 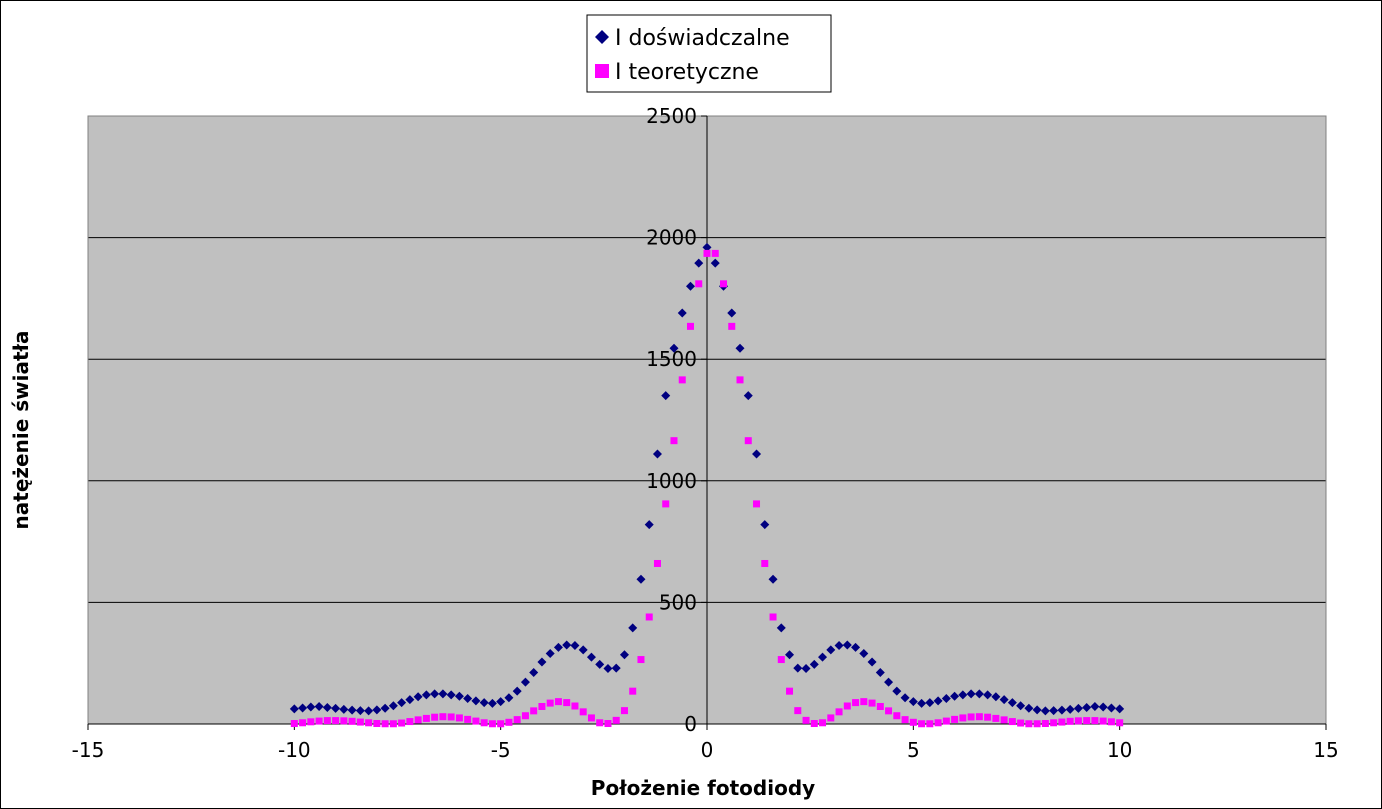 I want to click on x-tick-label: -10, so click(x=294, y=750).